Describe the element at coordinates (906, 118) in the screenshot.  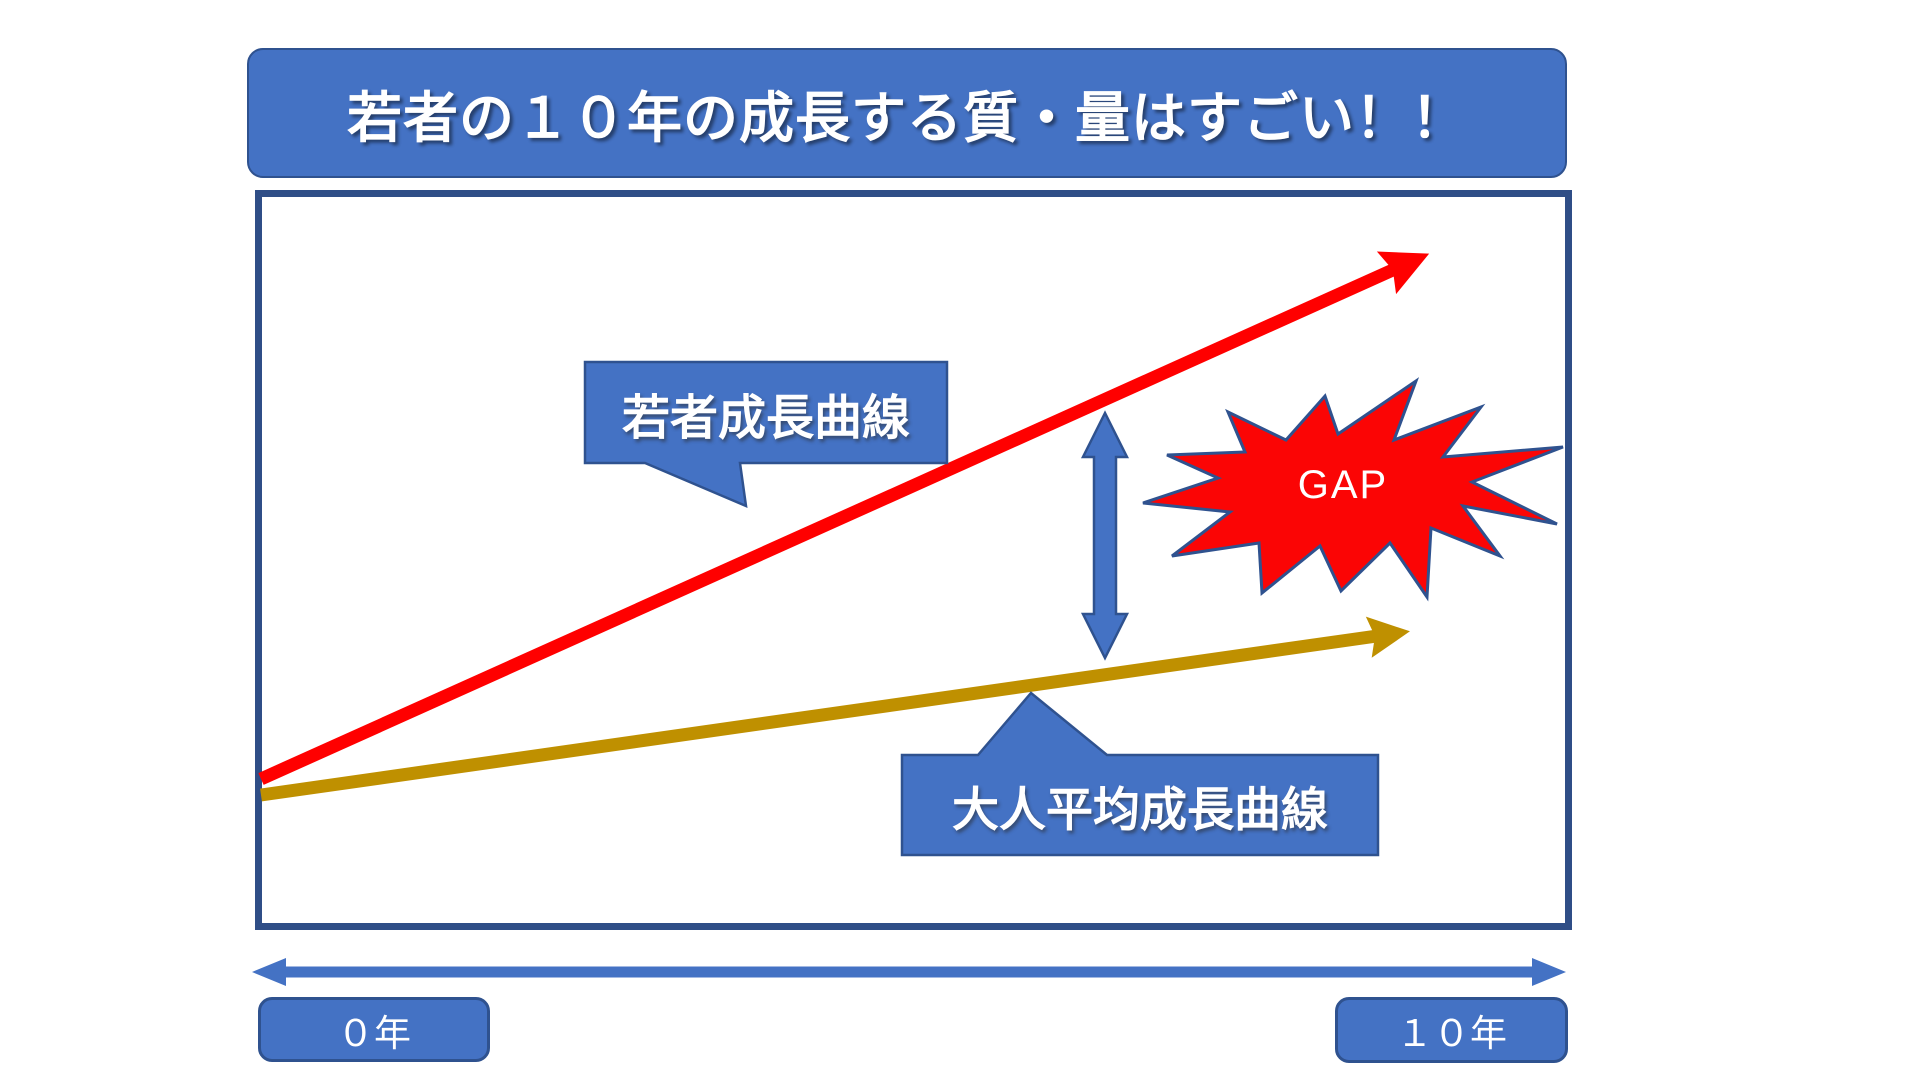
I see `slide-title: 若者の１０年の成長する質・量はすごい！！` at that location.